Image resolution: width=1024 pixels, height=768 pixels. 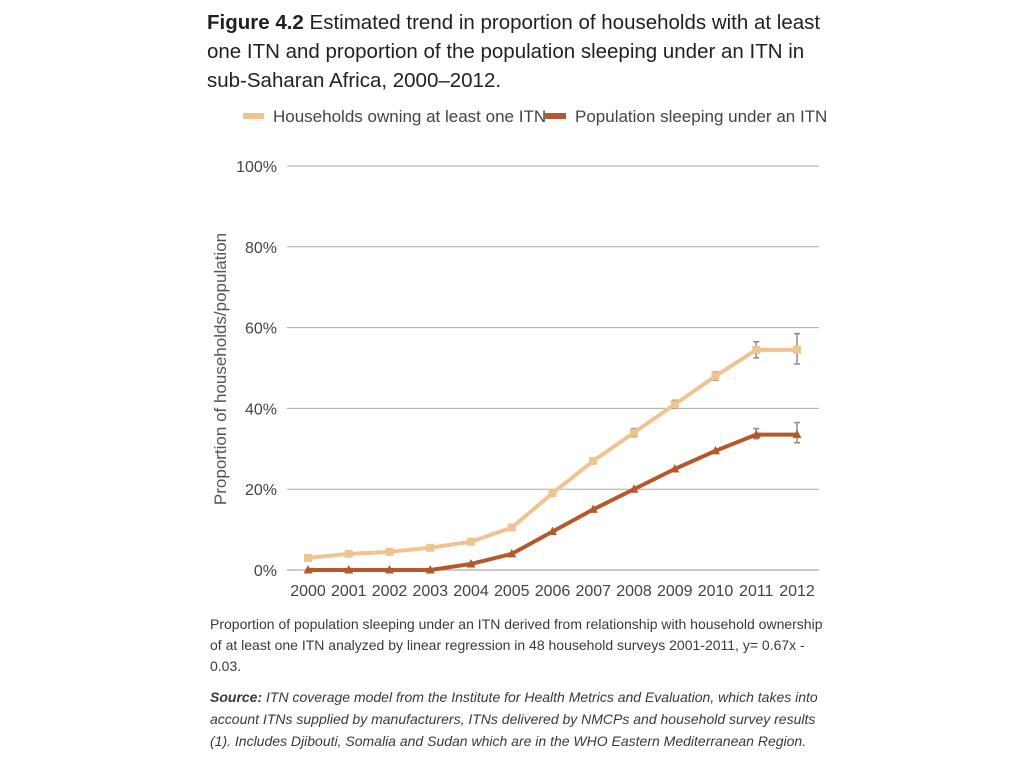 What do you see at coordinates (756, 591) in the screenshot?
I see `x-tick-label: 2011` at bounding box center [756, 591].